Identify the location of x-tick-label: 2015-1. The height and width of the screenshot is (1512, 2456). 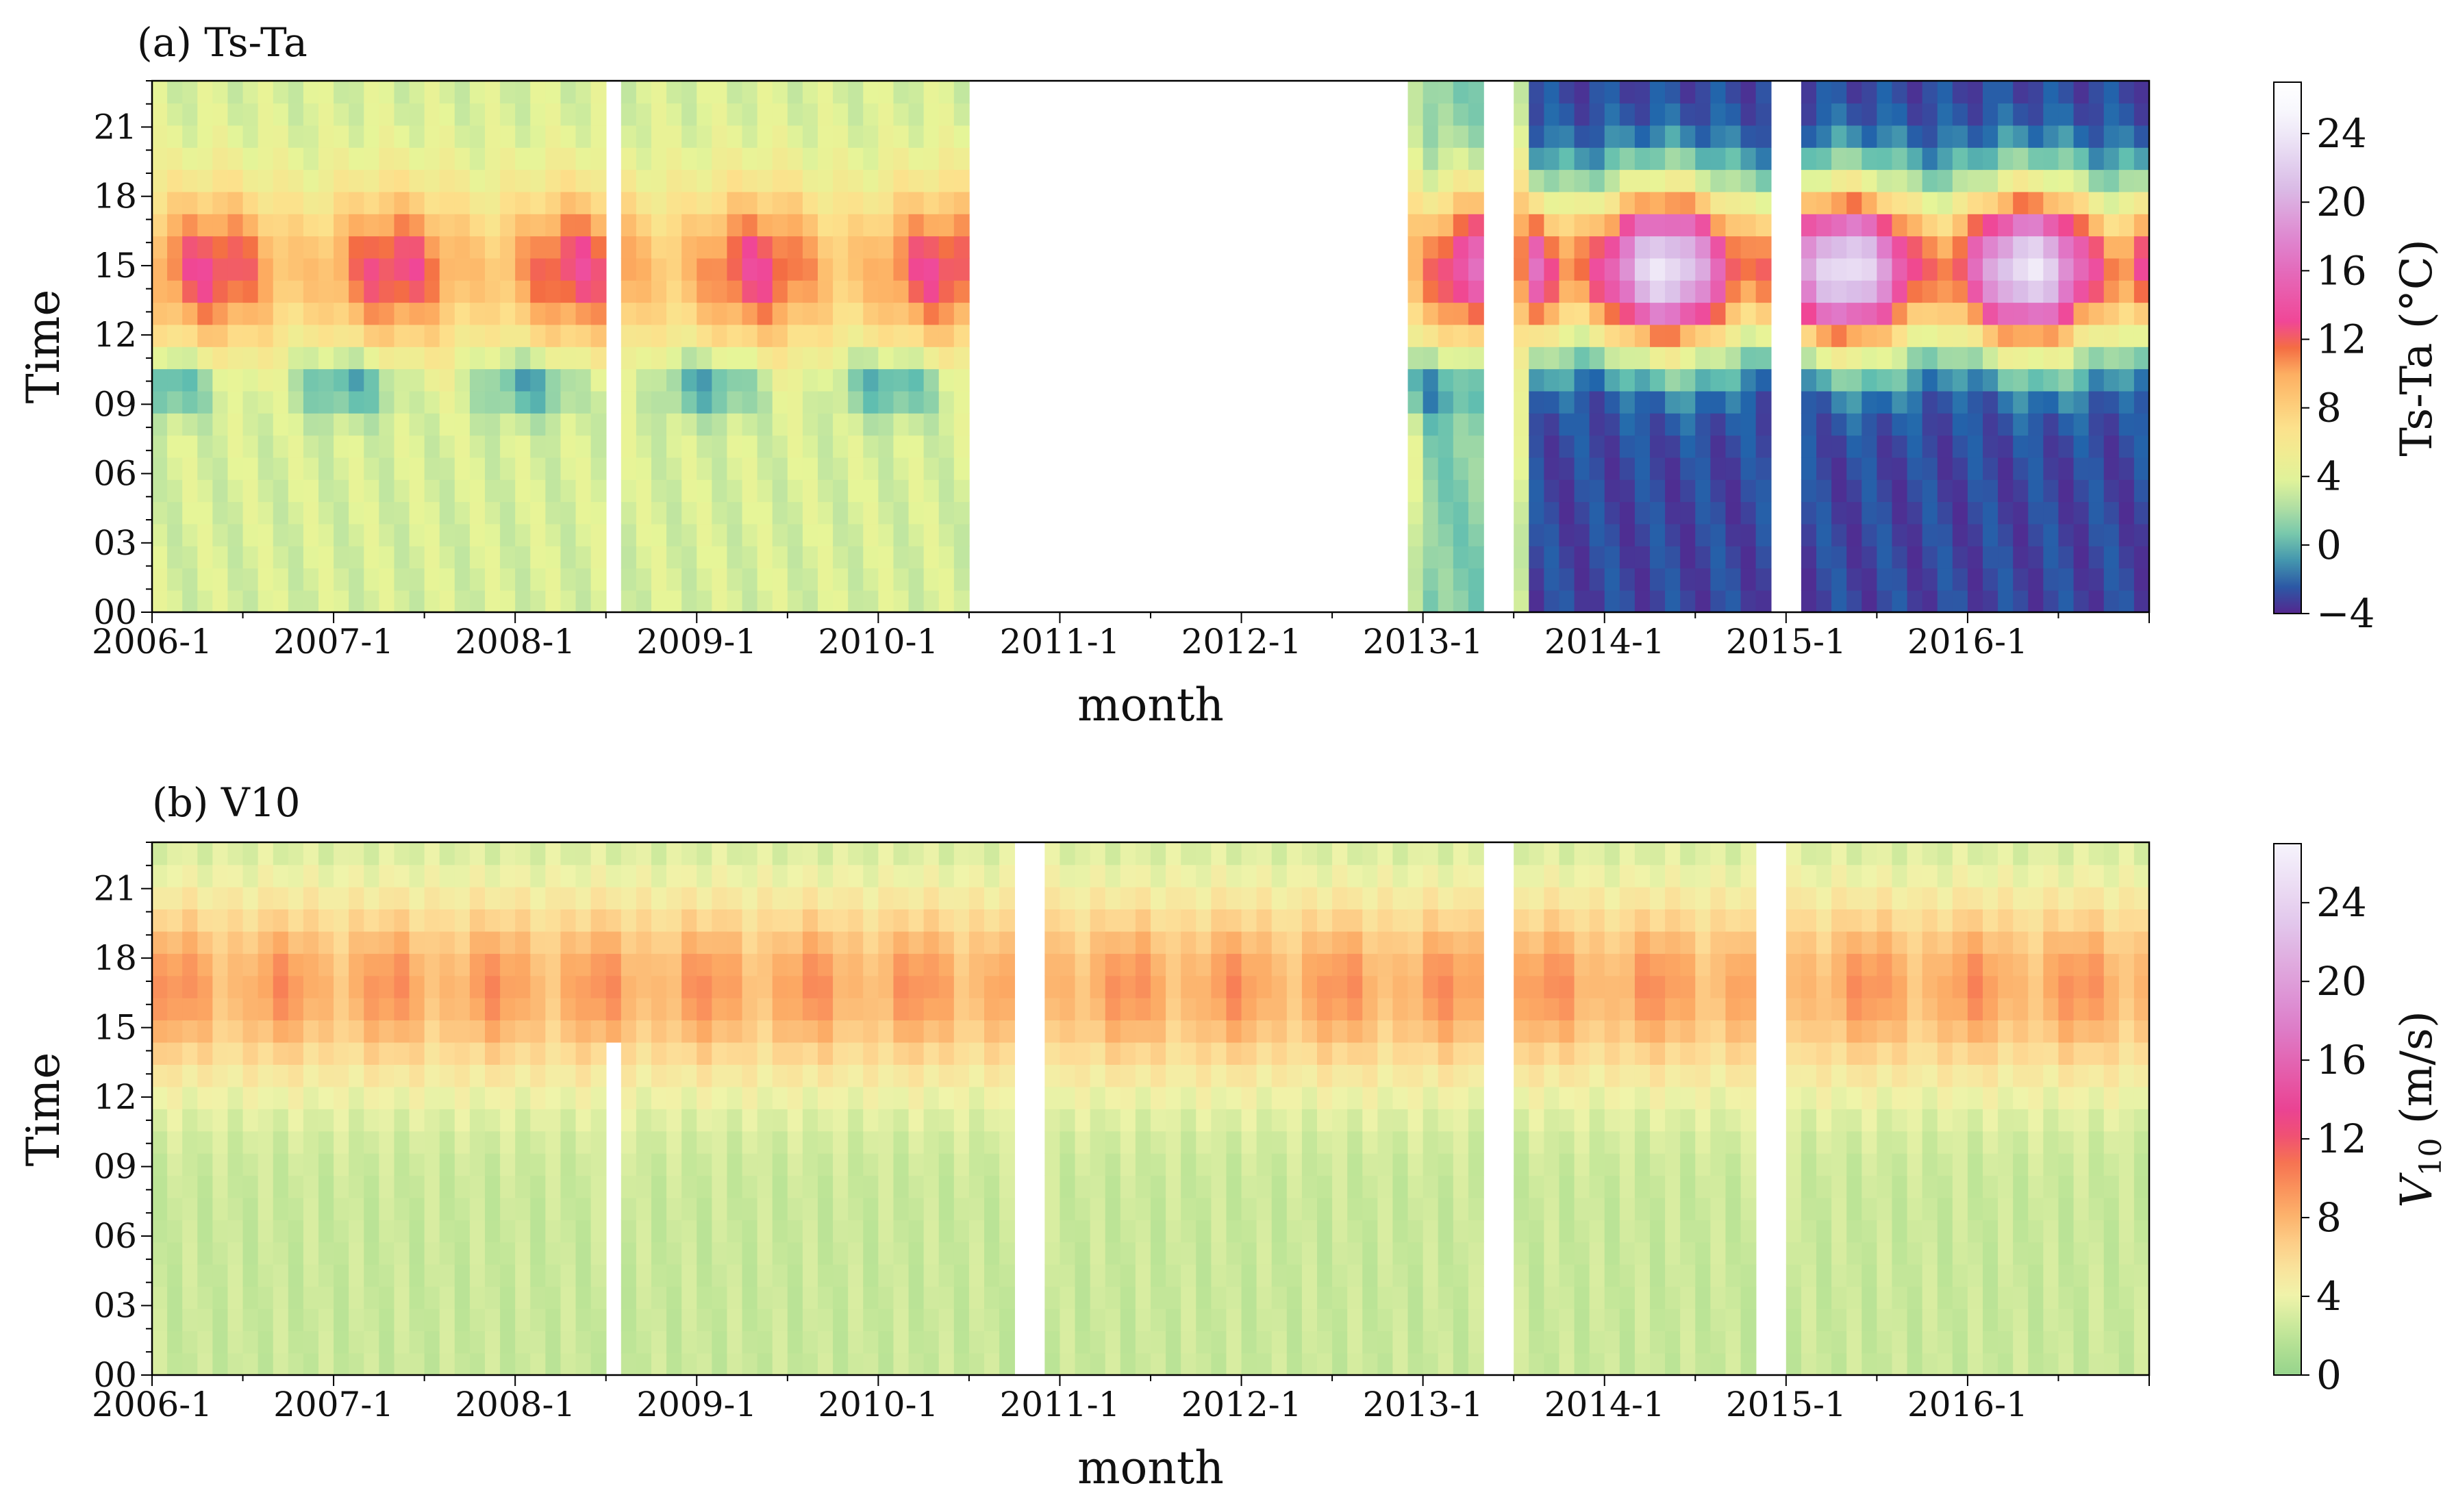
(1786, 642).